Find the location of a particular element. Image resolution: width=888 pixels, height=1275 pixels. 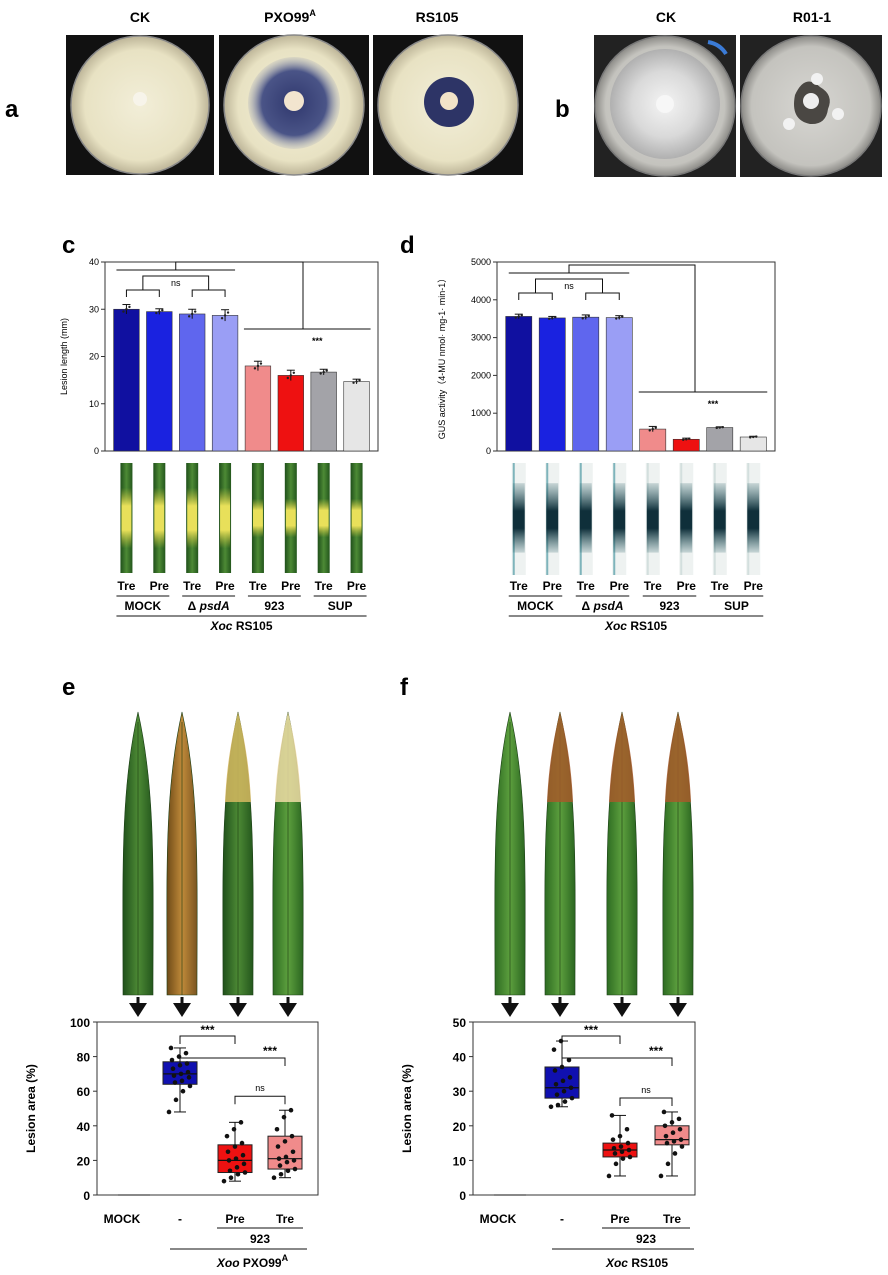

panel-e-letter: e is located at coordinates (68, 687).